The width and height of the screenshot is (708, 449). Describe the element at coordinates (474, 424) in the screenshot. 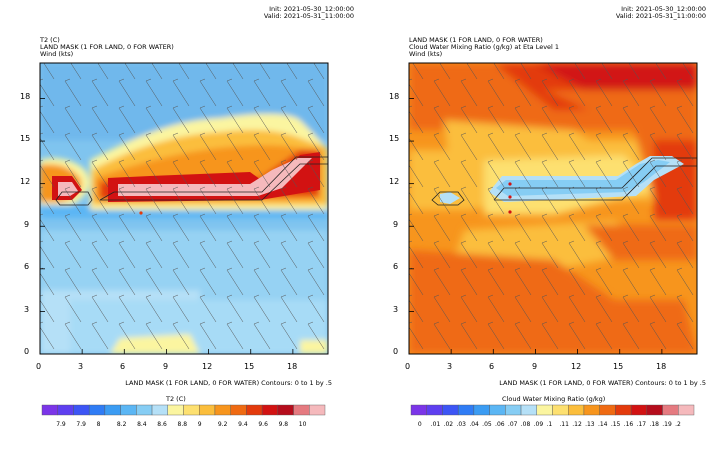

I see `colorbar-label: .04` at that location.